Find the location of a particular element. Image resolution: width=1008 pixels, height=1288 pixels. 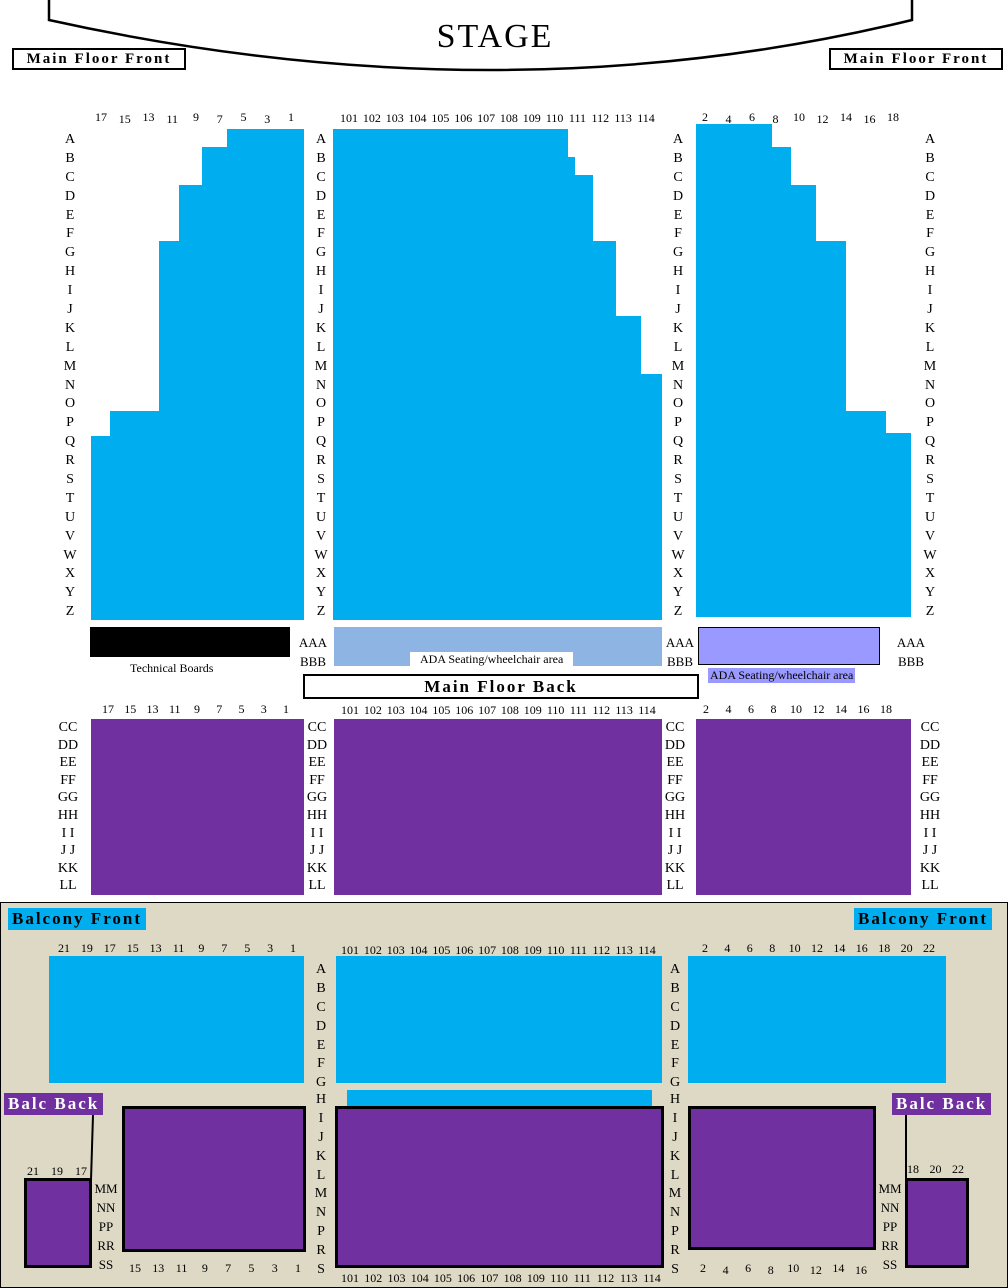

row-label: I I is located at coordinates (930, 833).